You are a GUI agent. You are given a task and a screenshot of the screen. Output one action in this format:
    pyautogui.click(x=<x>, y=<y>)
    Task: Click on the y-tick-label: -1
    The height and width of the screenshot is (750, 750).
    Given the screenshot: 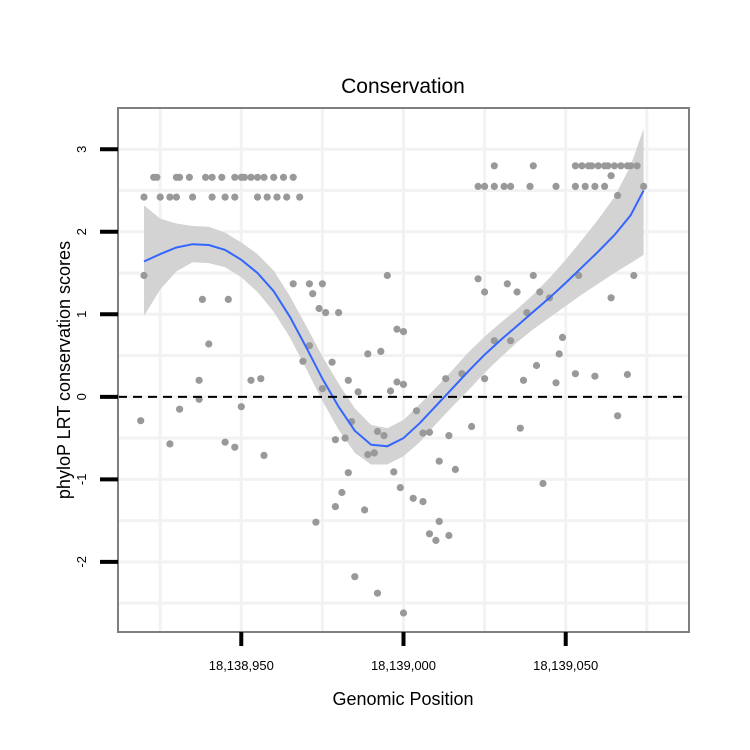 What is the action you would take?
    pyautogui.click(x=81, y=480)
    